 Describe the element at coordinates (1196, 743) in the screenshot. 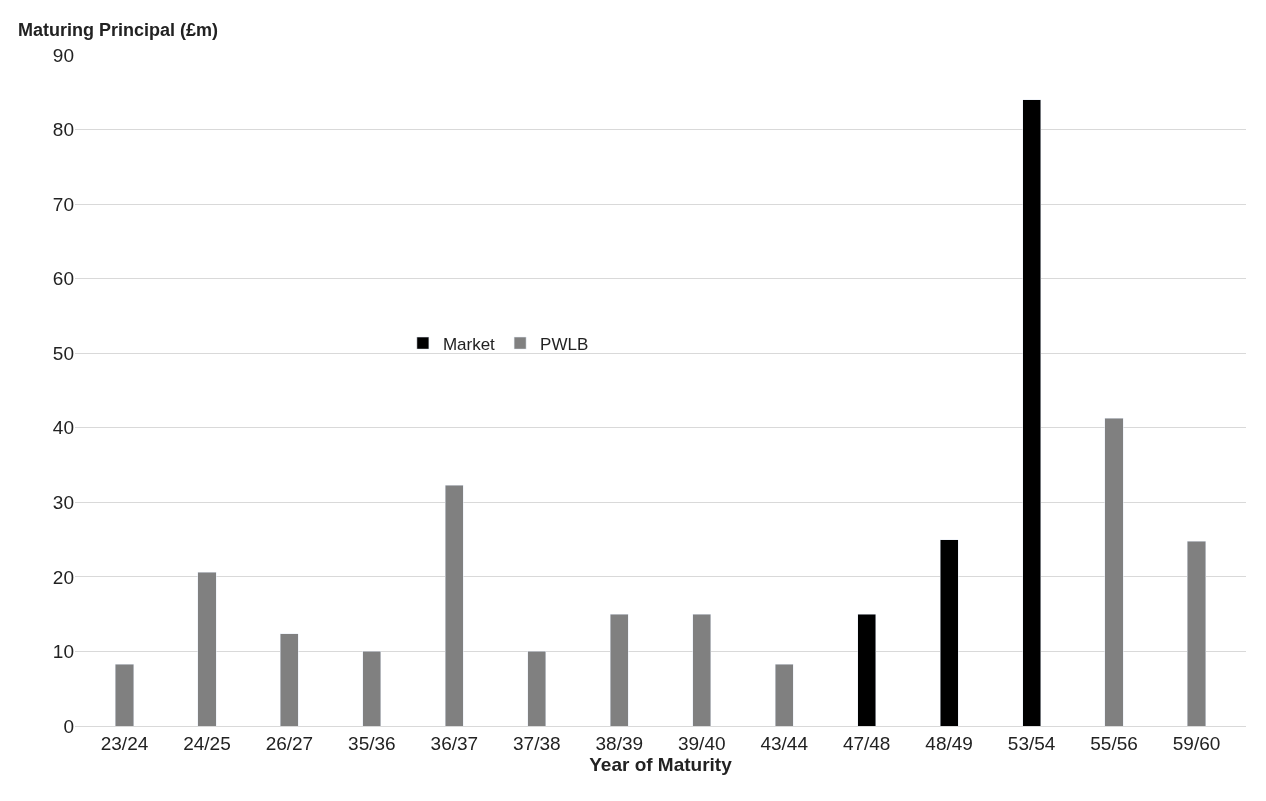

I see `x-tick-label: 59/60` at that location.